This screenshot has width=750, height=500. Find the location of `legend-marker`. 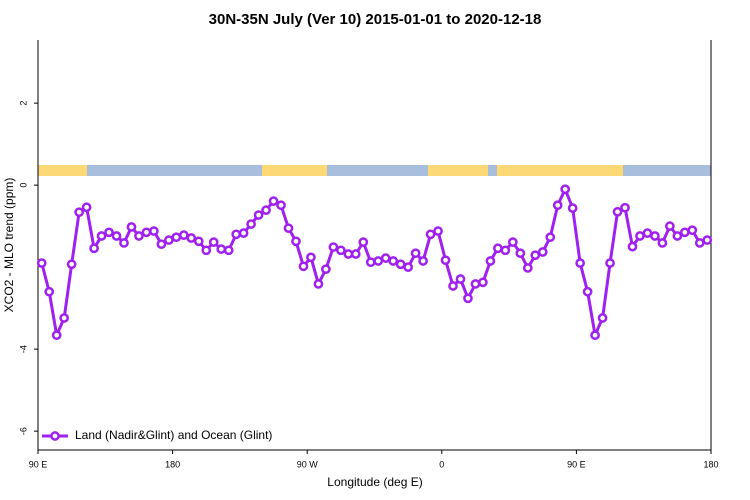

legend-marker is located at coordinates (55, 436).